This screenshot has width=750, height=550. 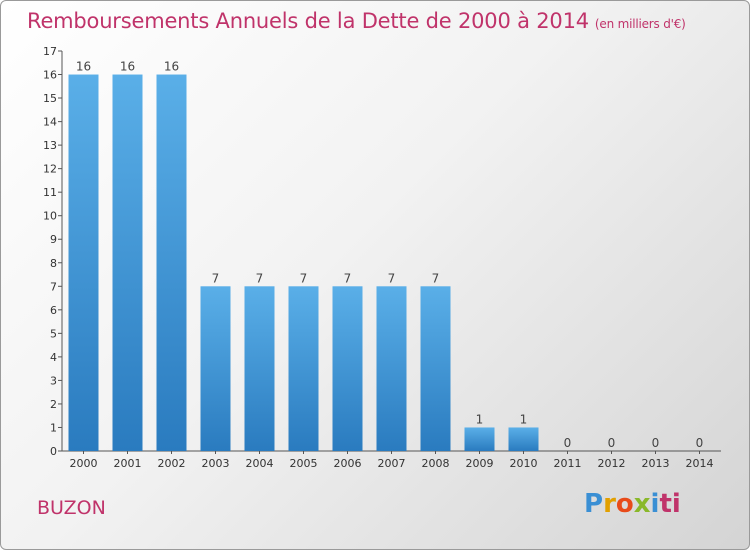 I want to click on bar-2009, so click(x=479, y=439).